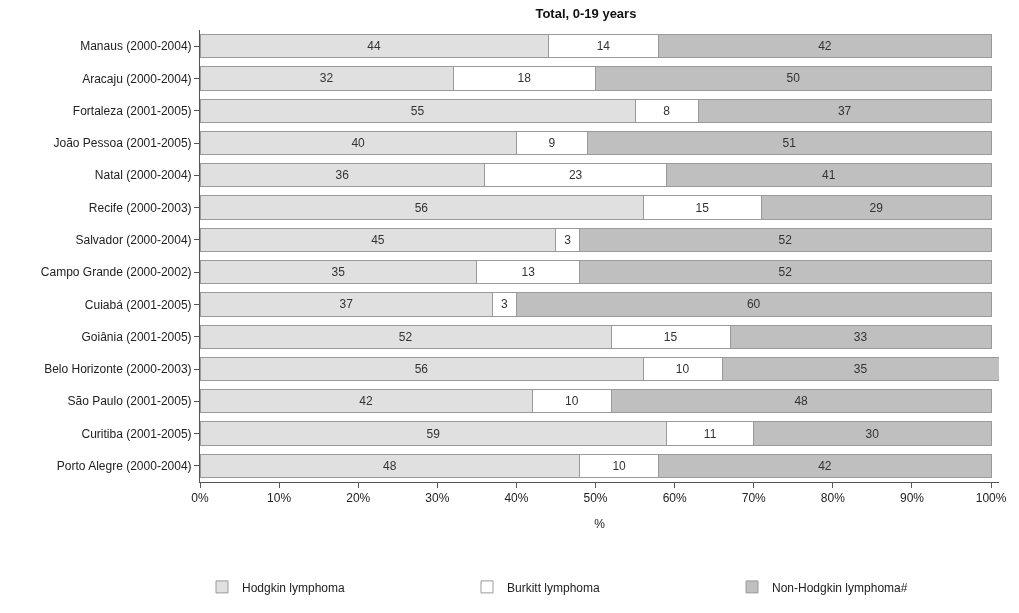 The height and width of the screenshot is (613, 1019). I want to click on data-label: 14, so click(603, 46).